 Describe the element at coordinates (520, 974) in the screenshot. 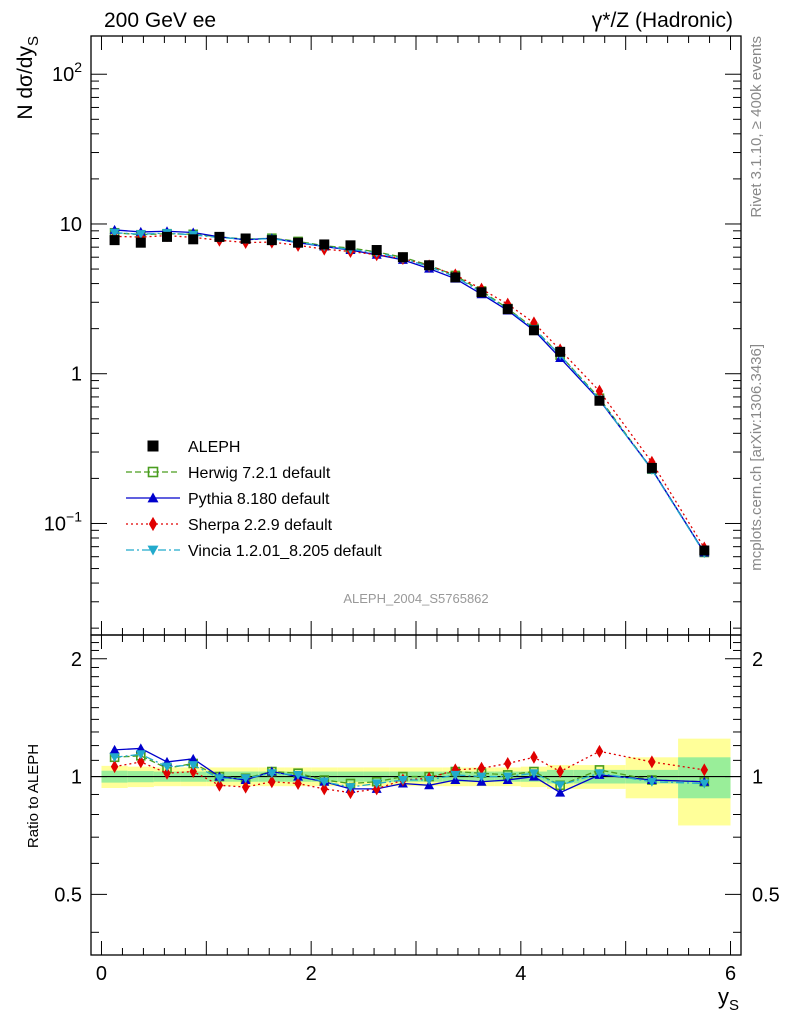

I see `x-tick-label: 4` at that location.